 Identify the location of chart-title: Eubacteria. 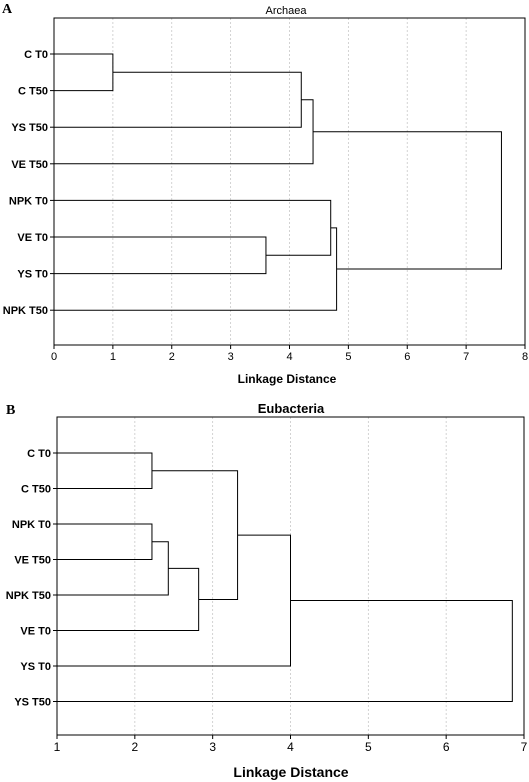
(291, 408).